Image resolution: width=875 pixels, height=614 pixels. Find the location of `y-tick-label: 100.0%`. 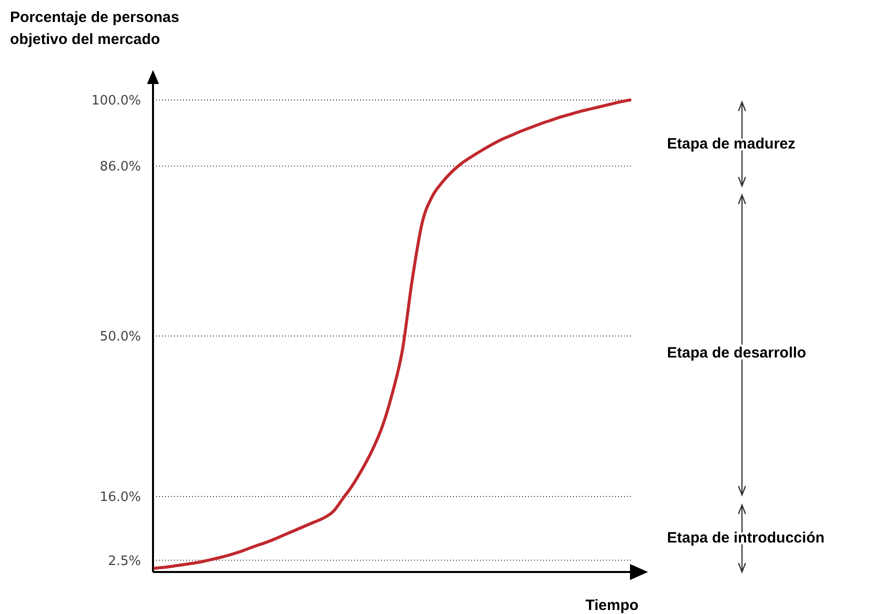

y-tick-label: 100.0% is located at coordinates (116, 101).